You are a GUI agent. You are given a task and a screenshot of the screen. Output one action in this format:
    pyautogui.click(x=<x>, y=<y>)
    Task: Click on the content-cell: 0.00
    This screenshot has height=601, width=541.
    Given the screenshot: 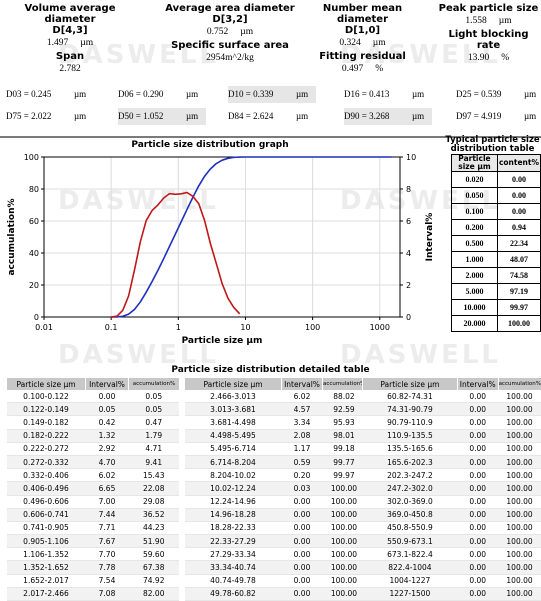 What is the action you would take?
    pyautogui.click(x=518, y=196)
    